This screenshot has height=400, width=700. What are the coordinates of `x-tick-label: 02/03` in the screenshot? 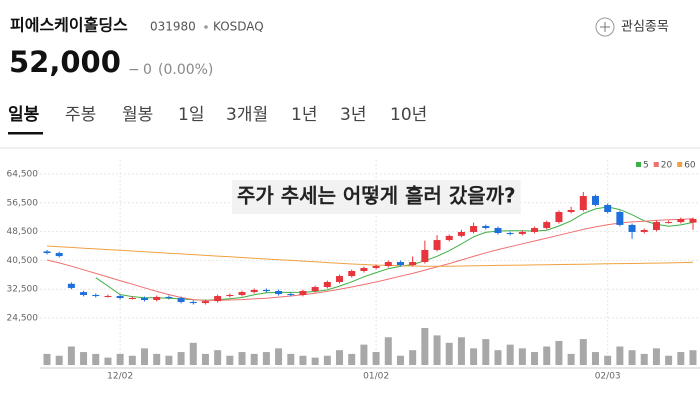 It's located at (608, 377).